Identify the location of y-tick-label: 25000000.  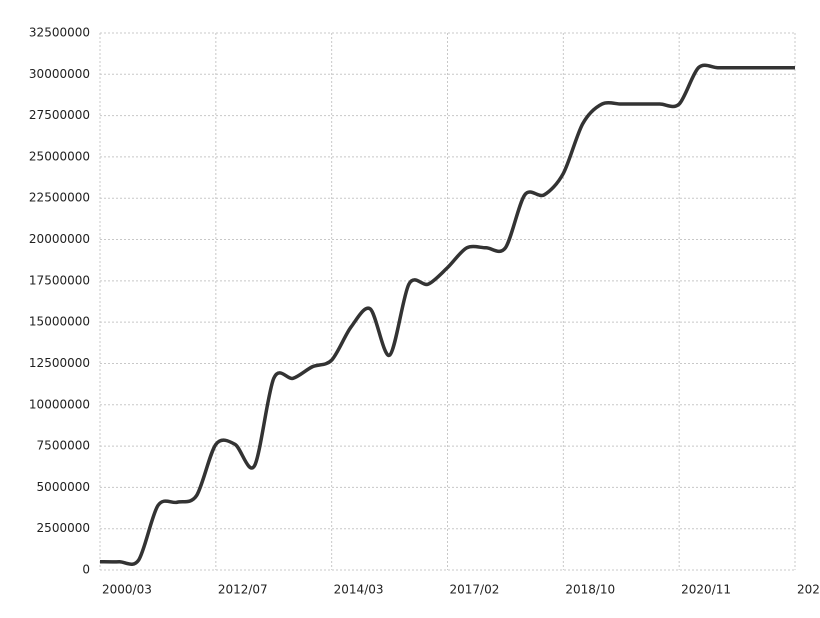
(59, 156).